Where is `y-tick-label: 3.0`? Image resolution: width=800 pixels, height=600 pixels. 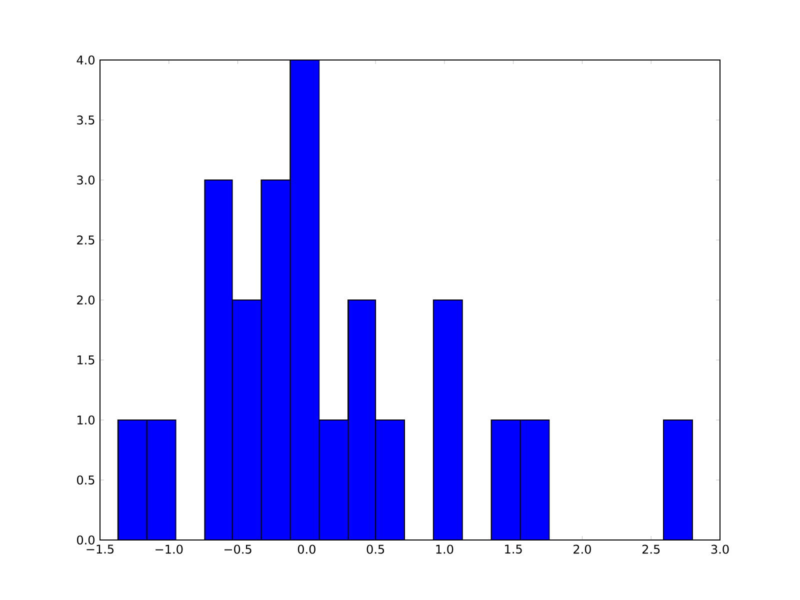
y-tick-label: 3.0 is located at coordinates (85, 180).